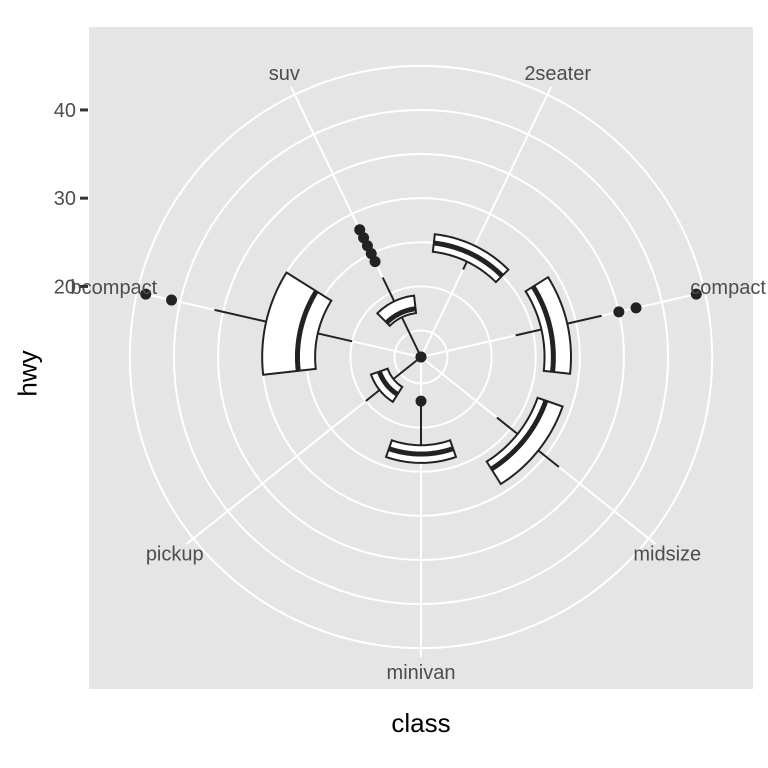  I want to click on category-label: 2seater, so click(557, 74).